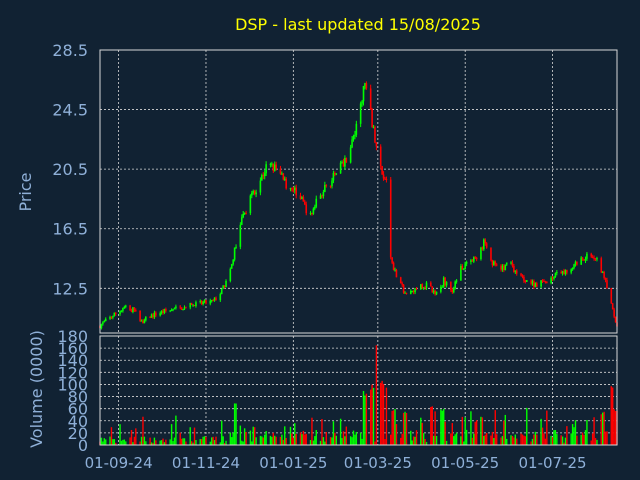 The height and width of the screenshot is (480, 640). I want to click on price-y-tick-label: 20.5, so click(70, 169).